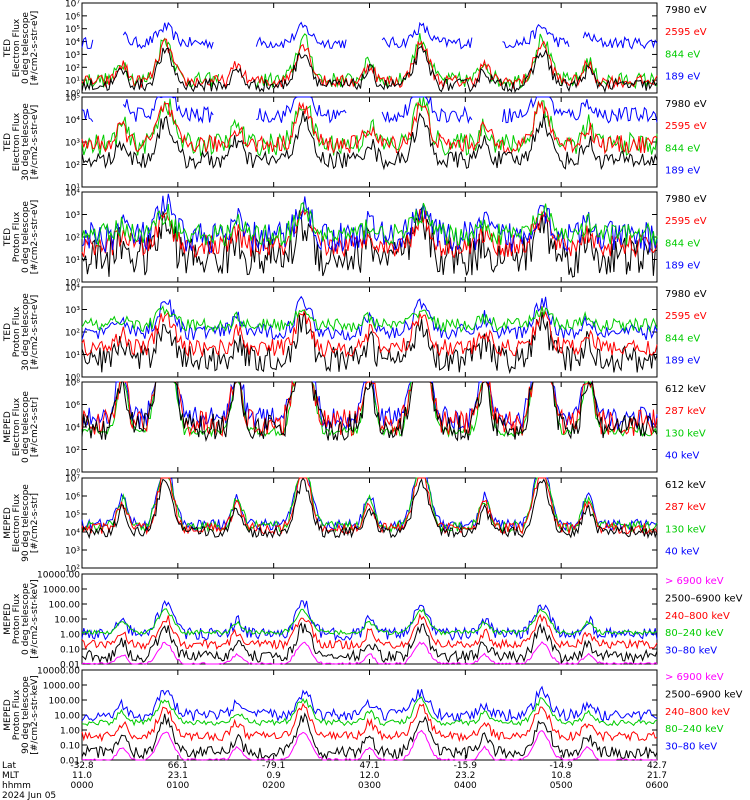  Describe the element at coordinates (369, 745) in the screenshot. I see `series--6900-kev` at that location.